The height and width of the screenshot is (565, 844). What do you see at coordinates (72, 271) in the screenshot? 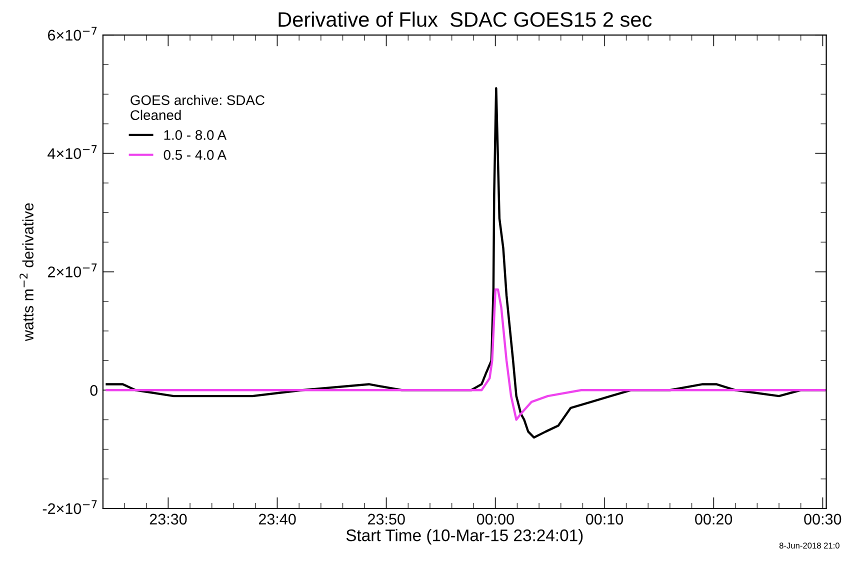
I see `y-tick-label: 2×10$^{−7}$` at bounding box center [72, 271].